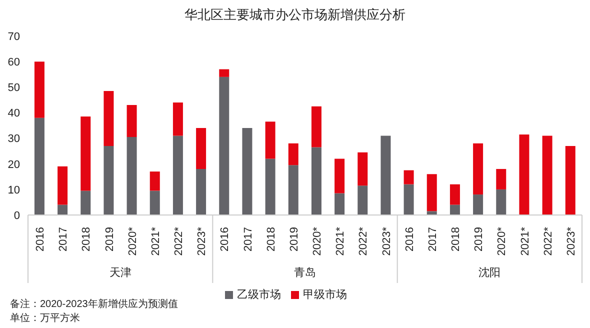  Describe the element at coordinates (14, 190) in the screenshot. I see `y-tick-label: 10` at that location.